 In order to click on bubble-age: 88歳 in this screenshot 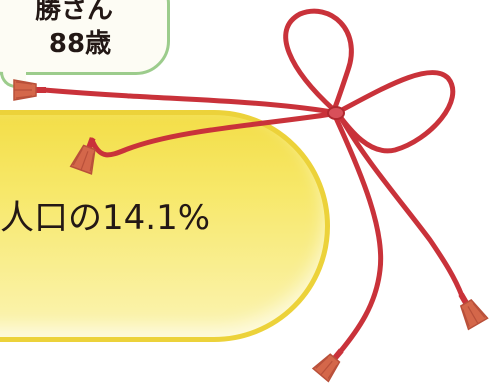, I will do `click(80, 44)`.